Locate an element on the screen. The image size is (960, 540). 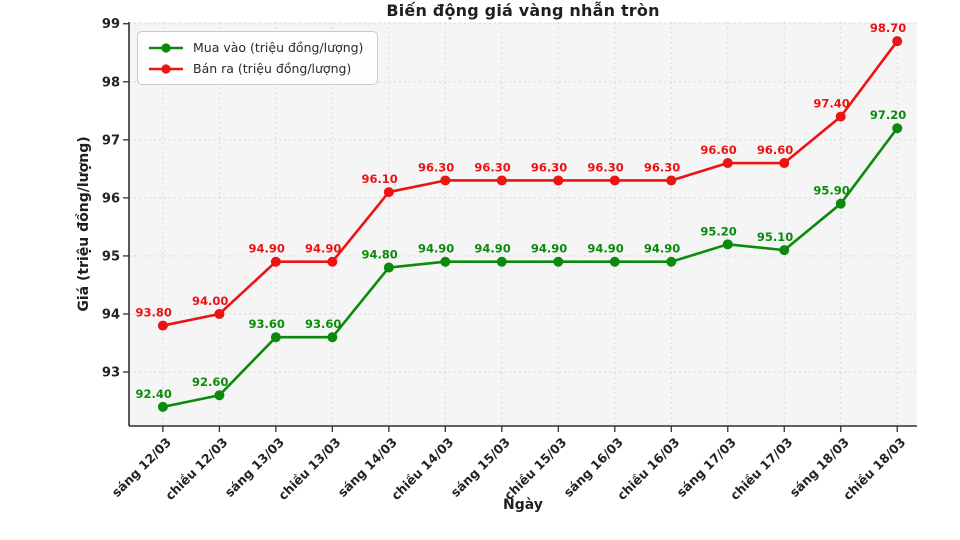
y-tick-label: 99 is located at coordinates (111, 24).